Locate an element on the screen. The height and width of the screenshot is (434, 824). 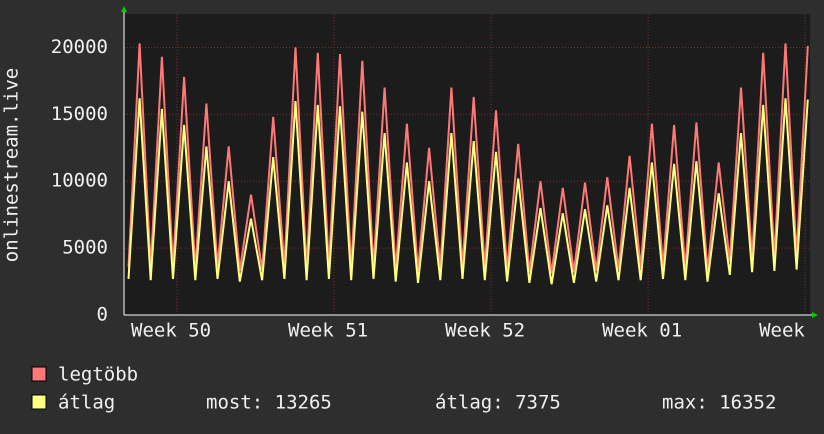
x-tick-label: Week 51 is located at coordinates (328, 331).